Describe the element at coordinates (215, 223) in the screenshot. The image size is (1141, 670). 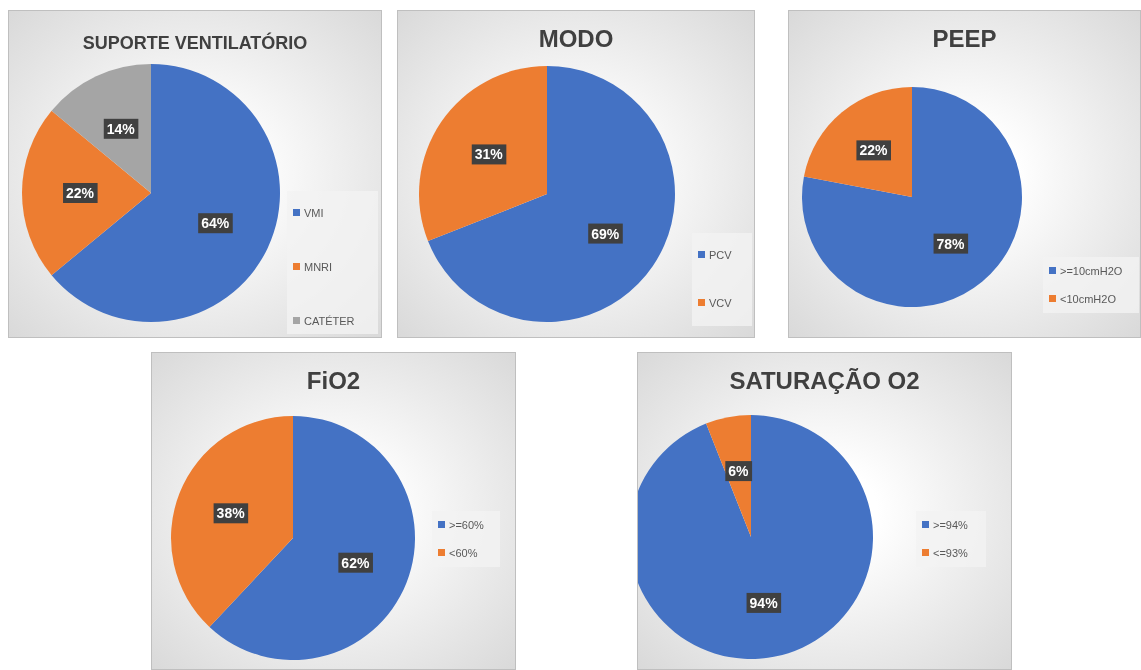
I see `data-label: 64%` at that location.